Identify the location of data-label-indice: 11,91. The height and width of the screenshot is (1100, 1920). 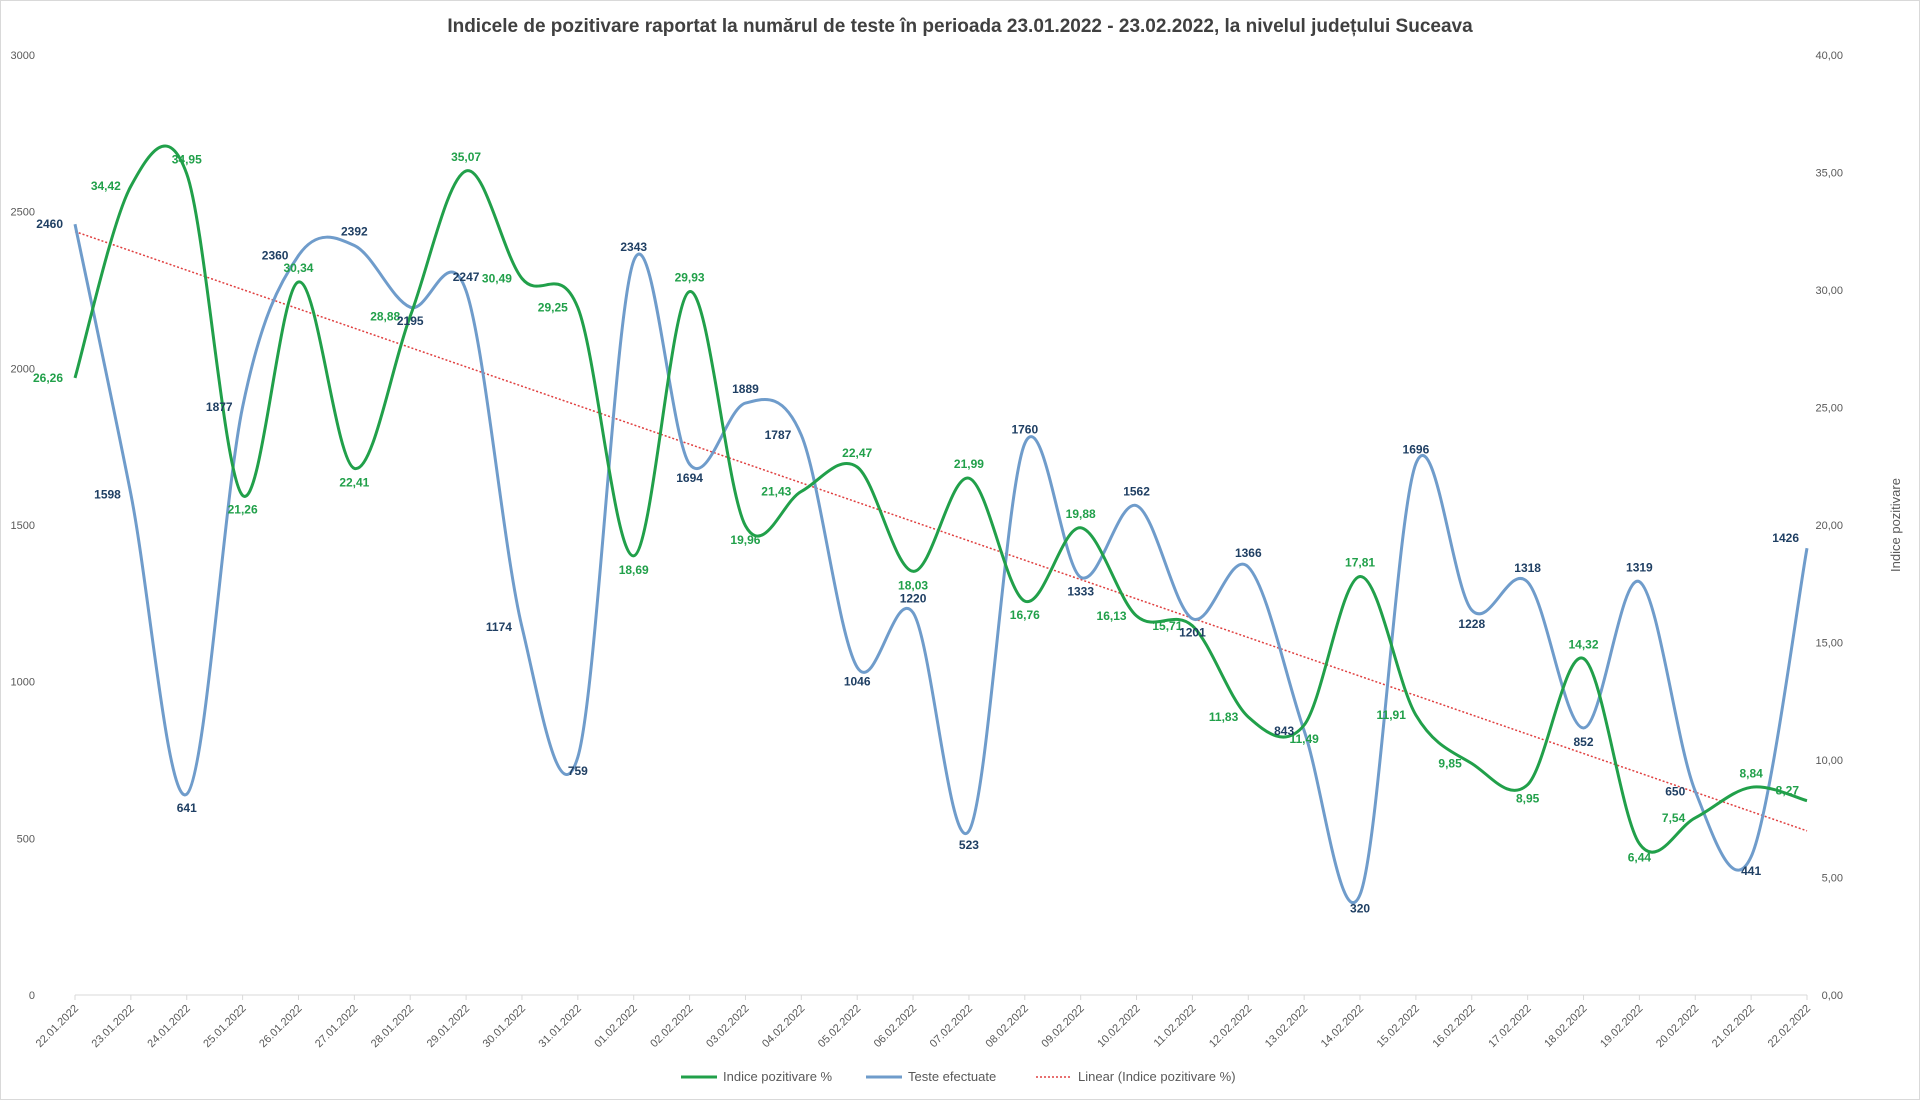
(1392, 715).